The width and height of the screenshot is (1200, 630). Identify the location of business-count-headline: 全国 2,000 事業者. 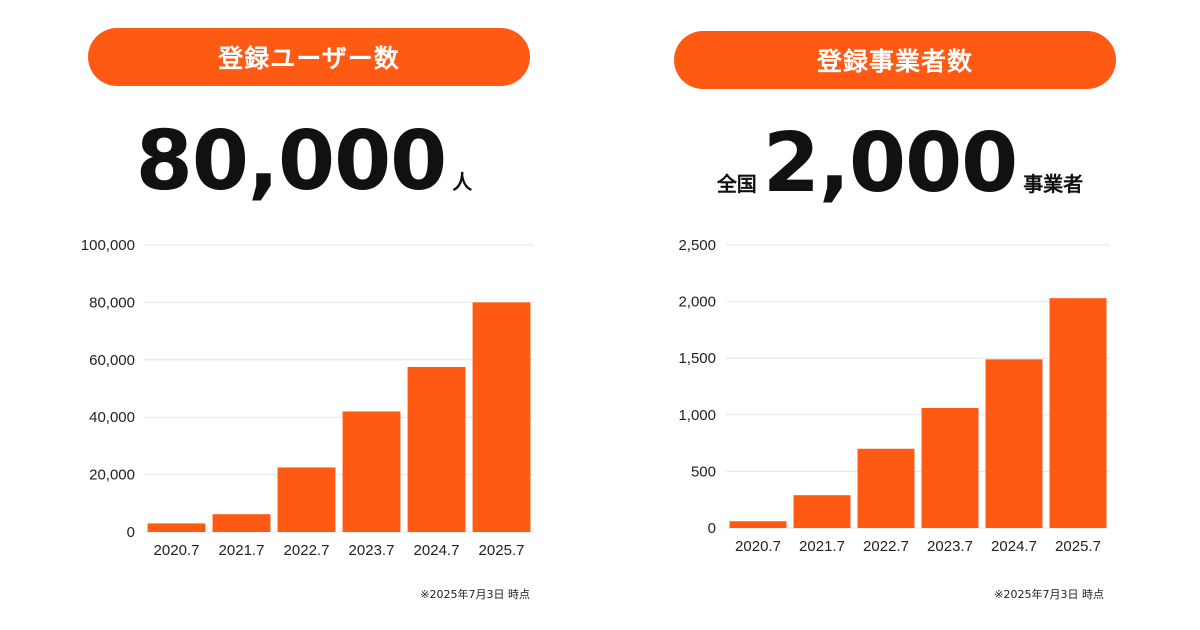
(900, 164).